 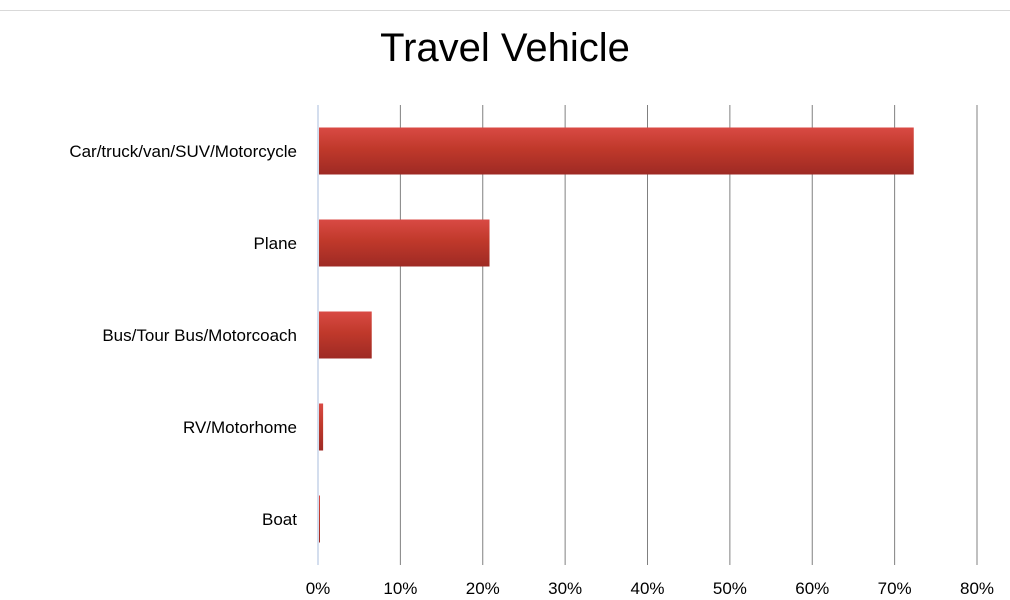 I want to click on x-tick-label: 80%, so click(x=977, y=588).